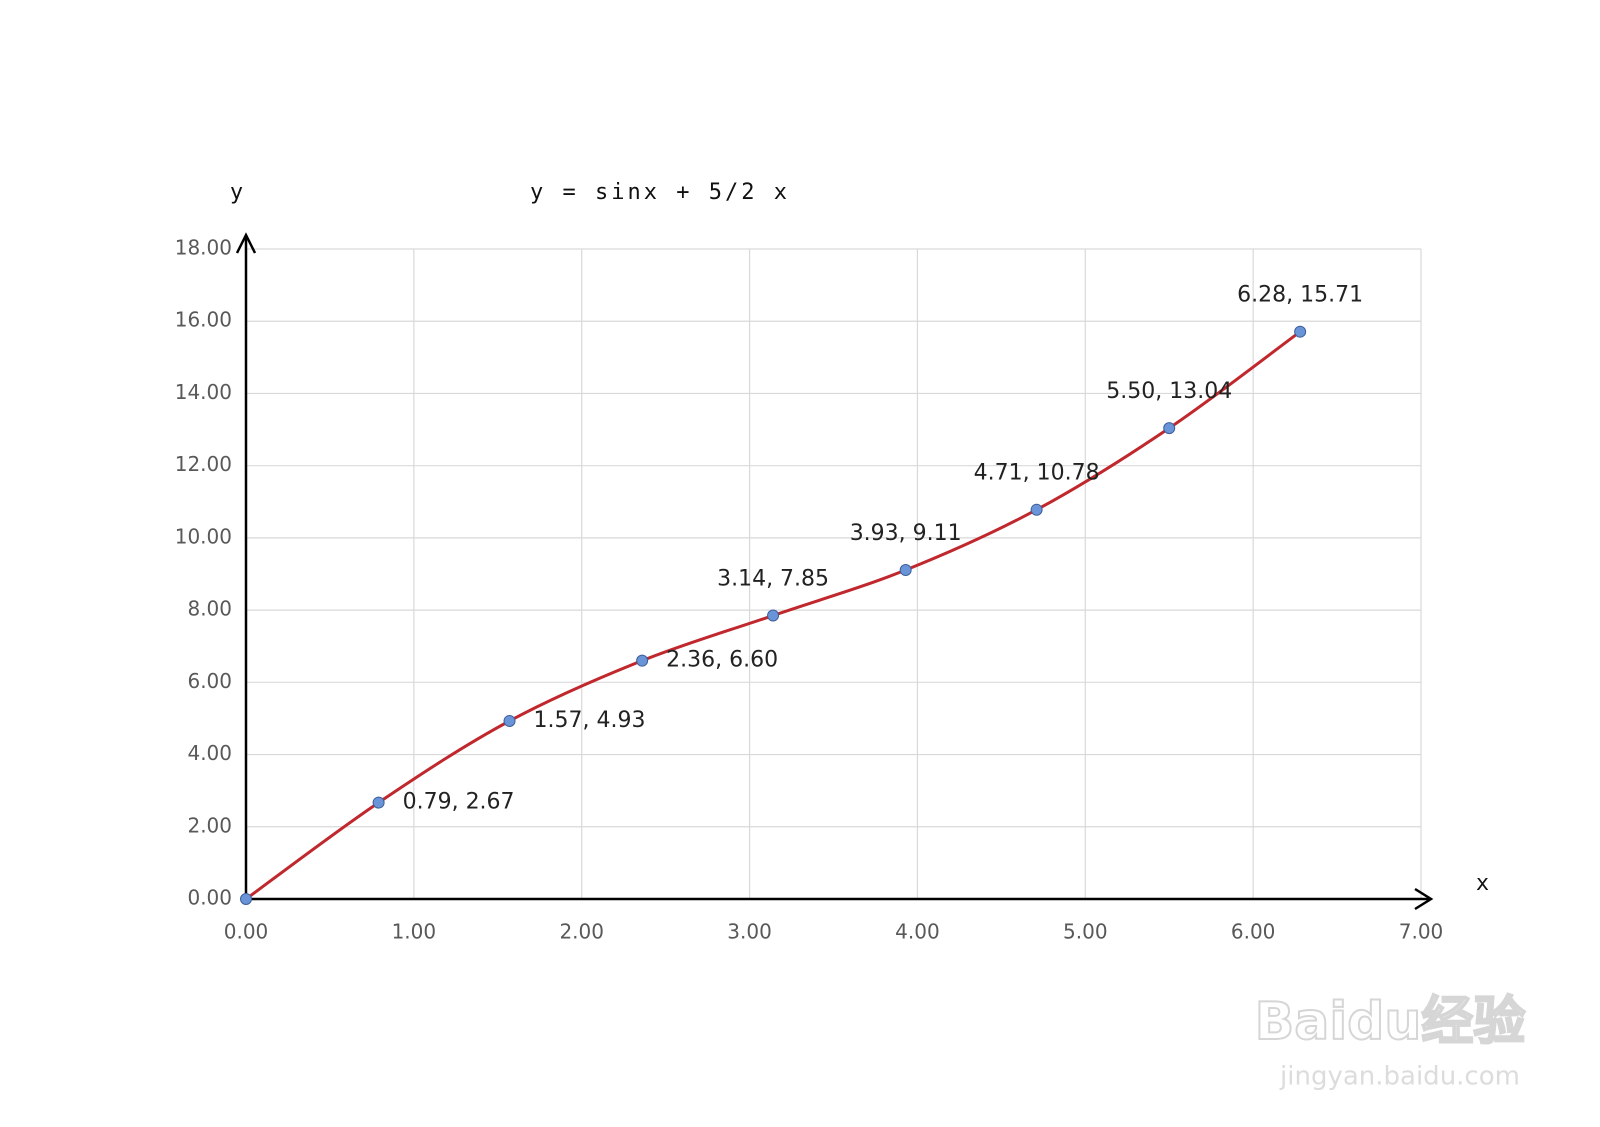  What do you see at coordinates (1421, 932) in the screenshot?
I see `x-tick-label: 7.00` at bounding box center [1421, 932].